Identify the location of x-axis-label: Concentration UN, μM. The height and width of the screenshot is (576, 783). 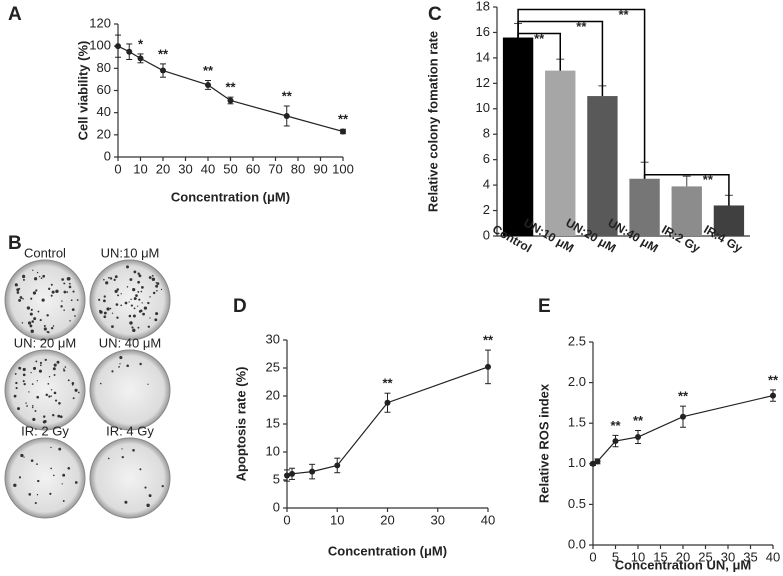
(683, 564).